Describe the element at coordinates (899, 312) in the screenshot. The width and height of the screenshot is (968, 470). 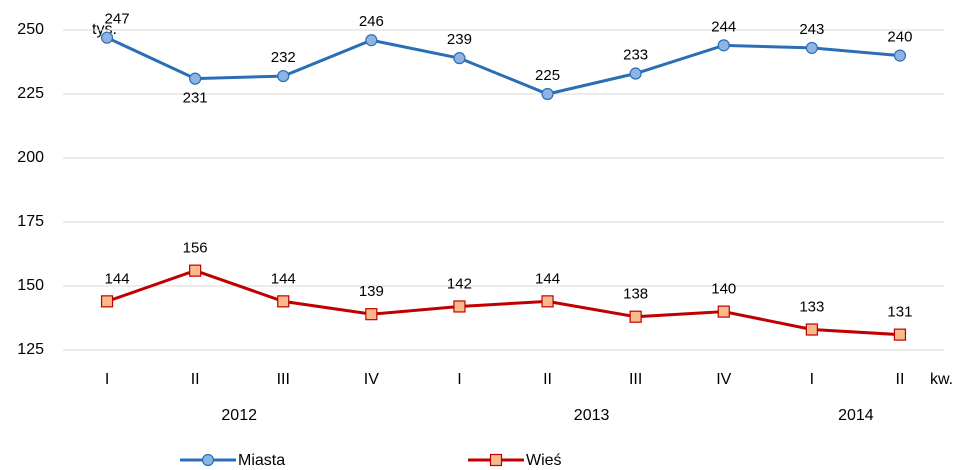
I see `data-label: 131` at that location.